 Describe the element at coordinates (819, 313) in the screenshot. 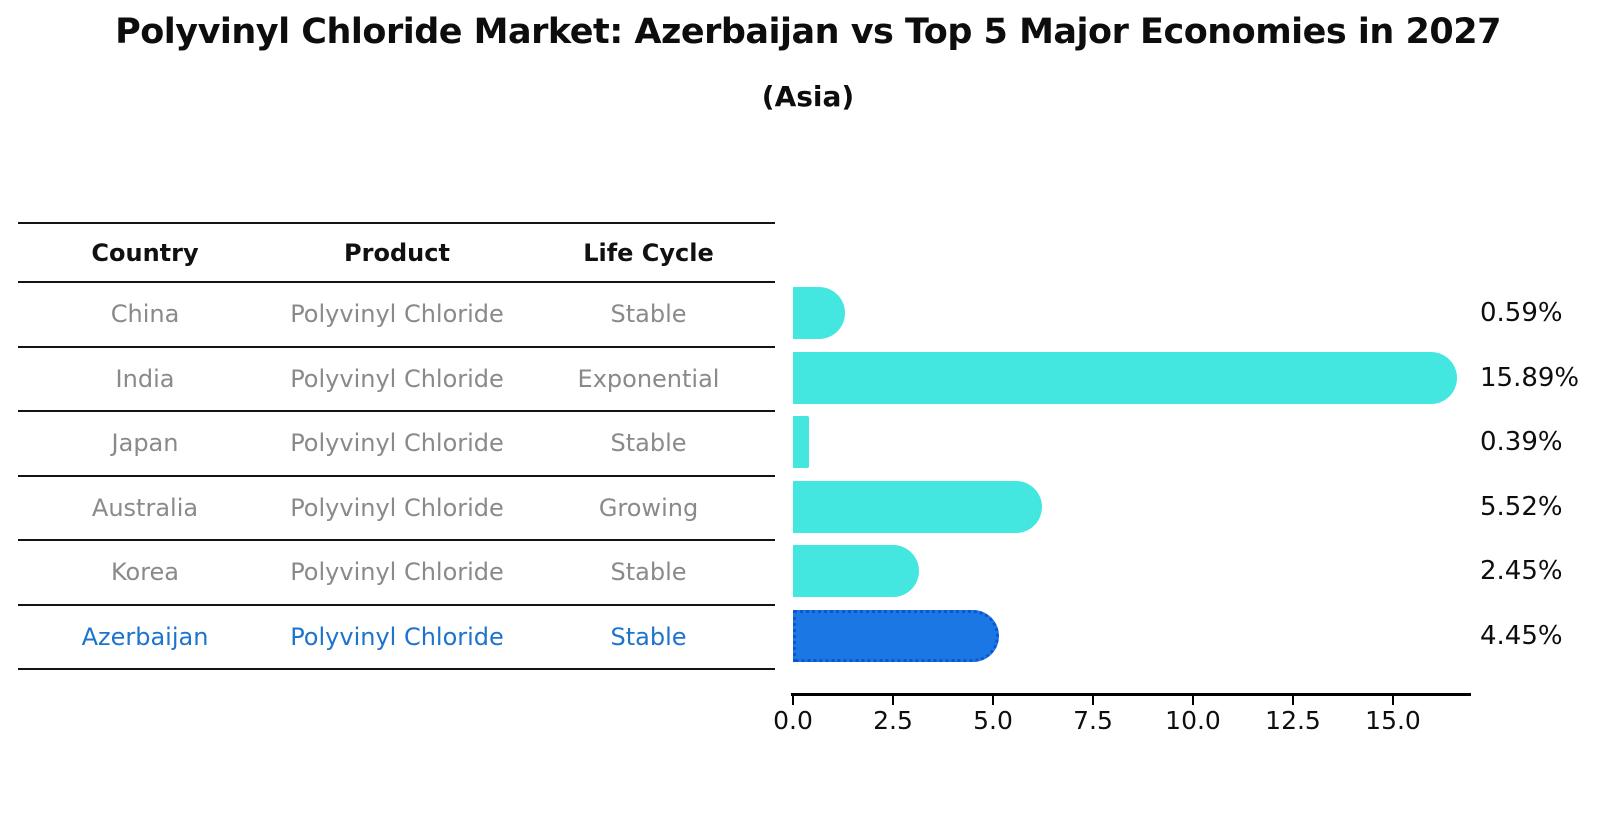

I see `bar-china` at that location.